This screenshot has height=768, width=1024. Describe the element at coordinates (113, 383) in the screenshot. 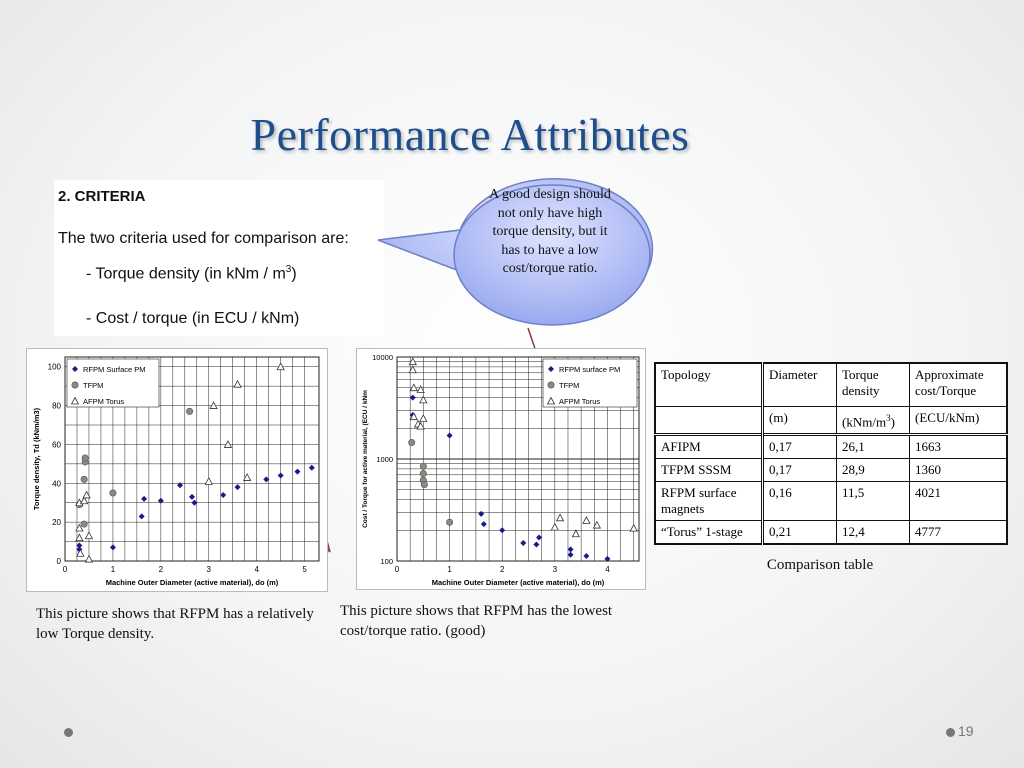

I see `legend-box` at that location.